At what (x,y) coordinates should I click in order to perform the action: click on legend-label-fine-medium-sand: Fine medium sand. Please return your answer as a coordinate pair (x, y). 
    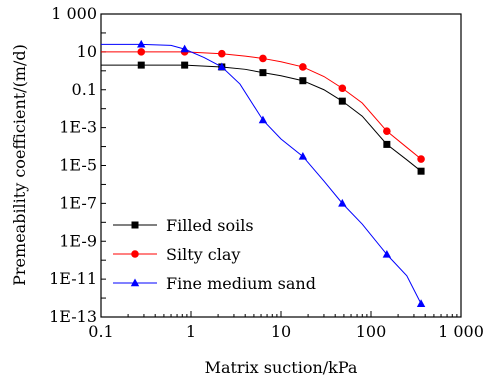
    Looking at the image, I should click on (241, 283).